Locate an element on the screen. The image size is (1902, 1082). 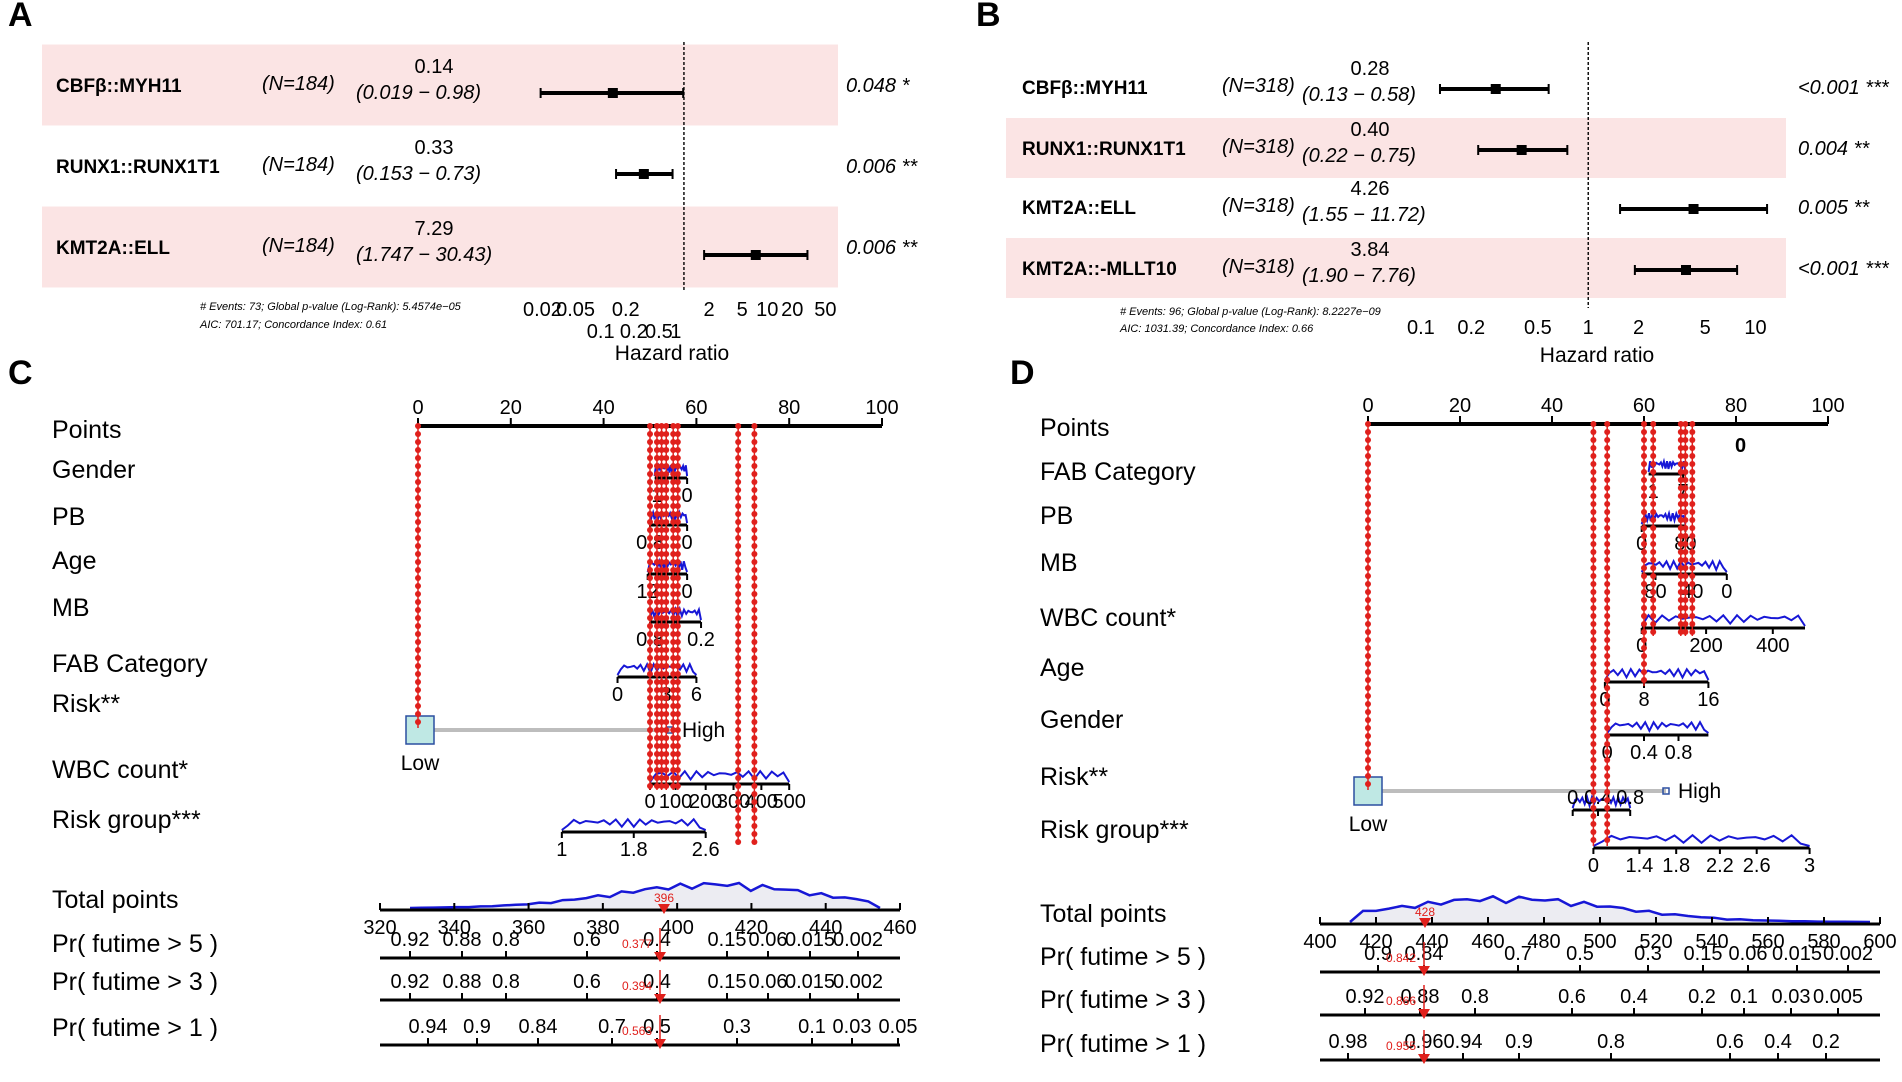
nomogram-variable-tick-label: 1.8 is located at coordinates (1676, 866).